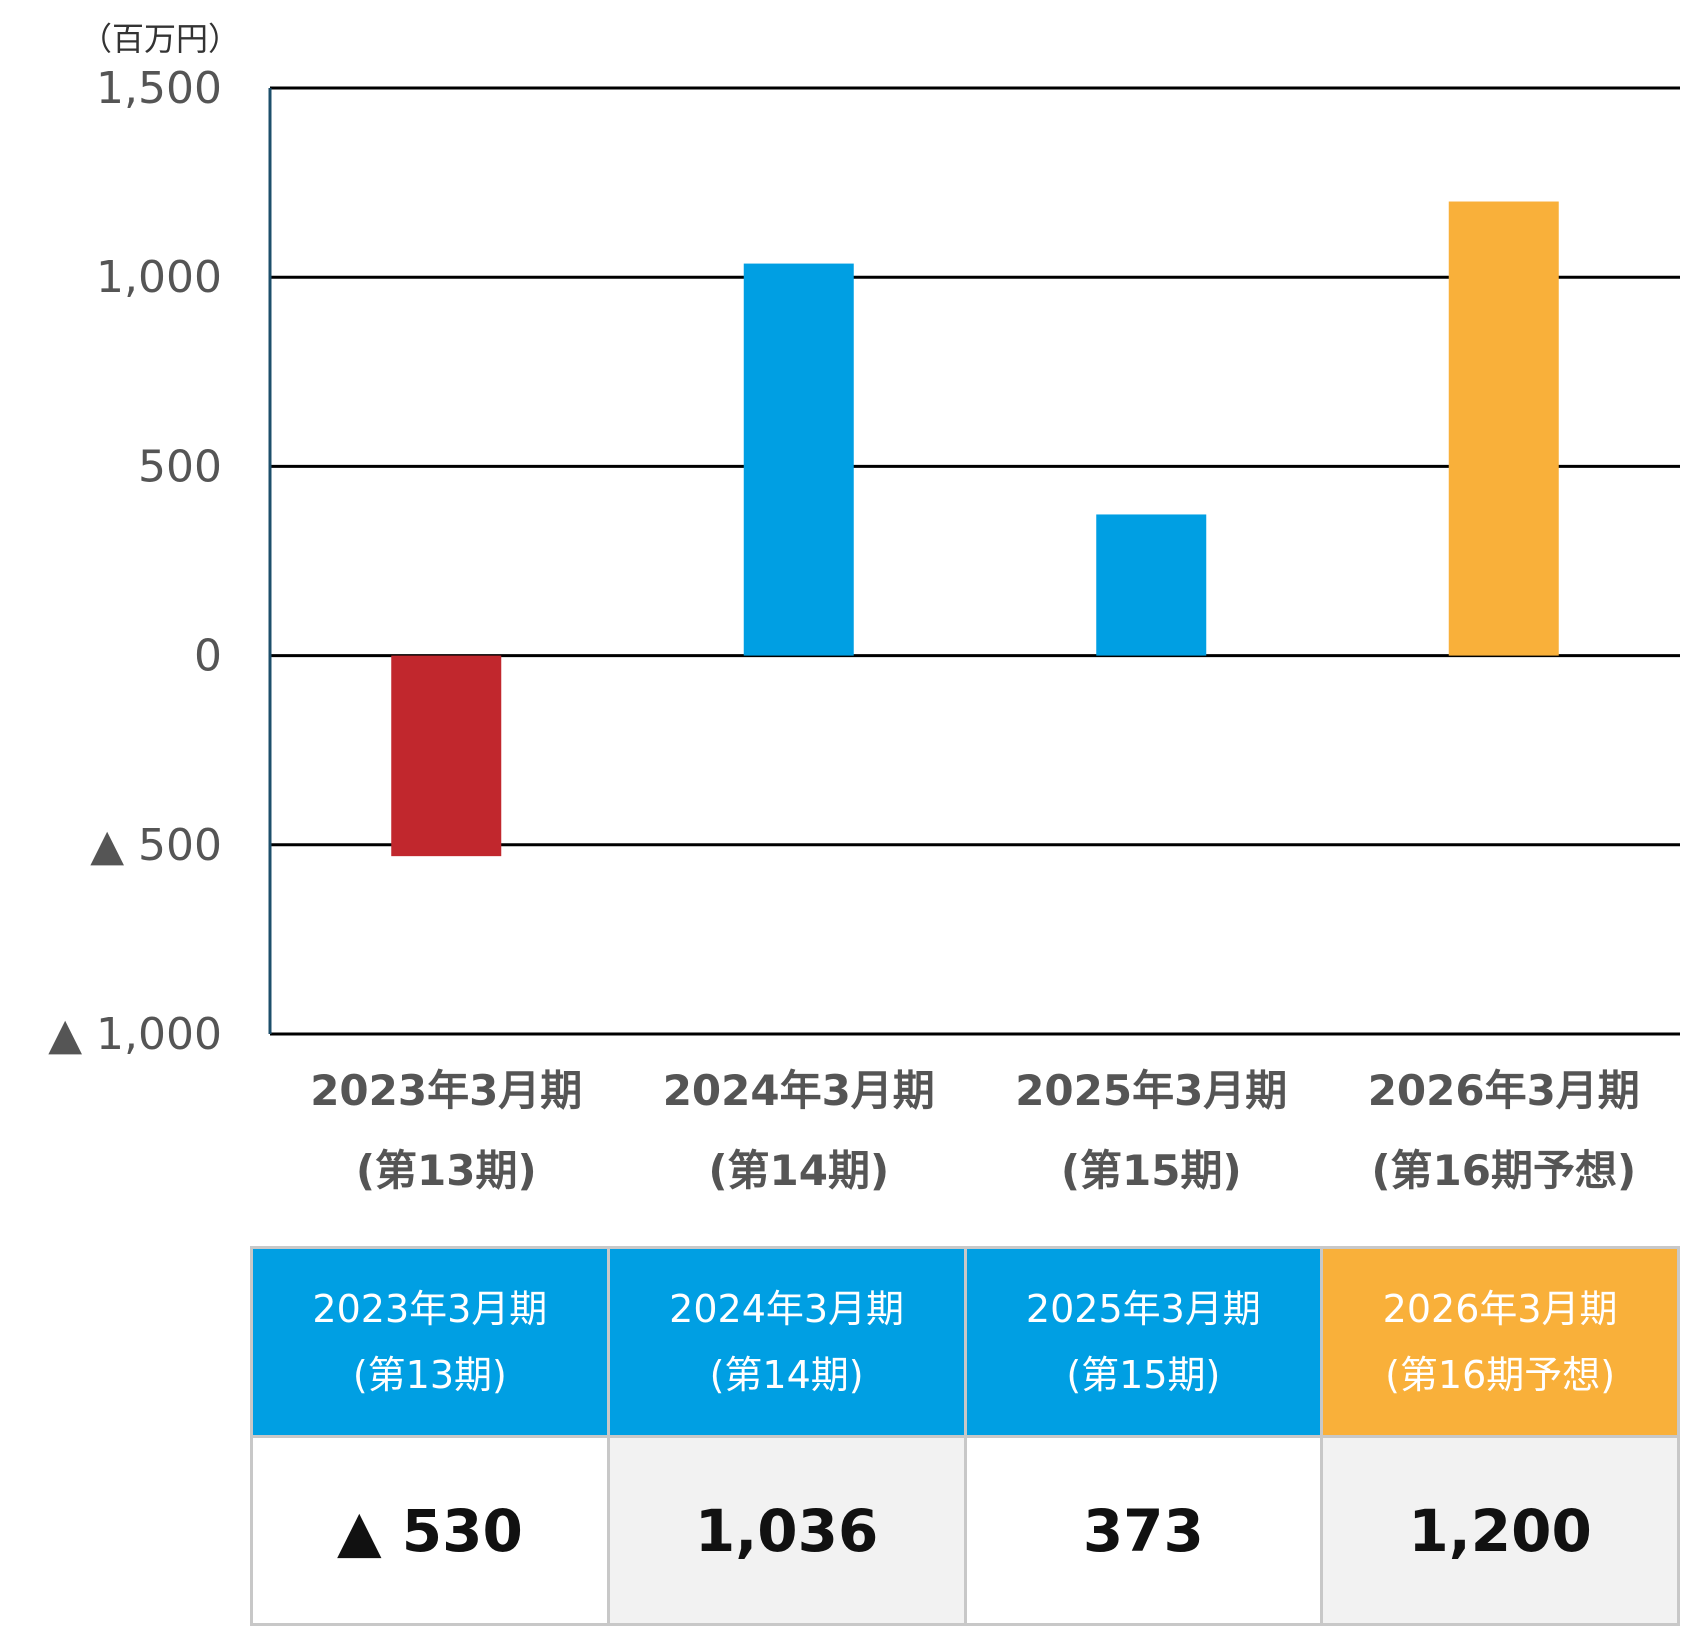 The image size is (1682, 1626). Describe the element at coordinates (1503, 1170) in the screenshot. I see `x-category-label-4-term: (第16期予想)` at that location.